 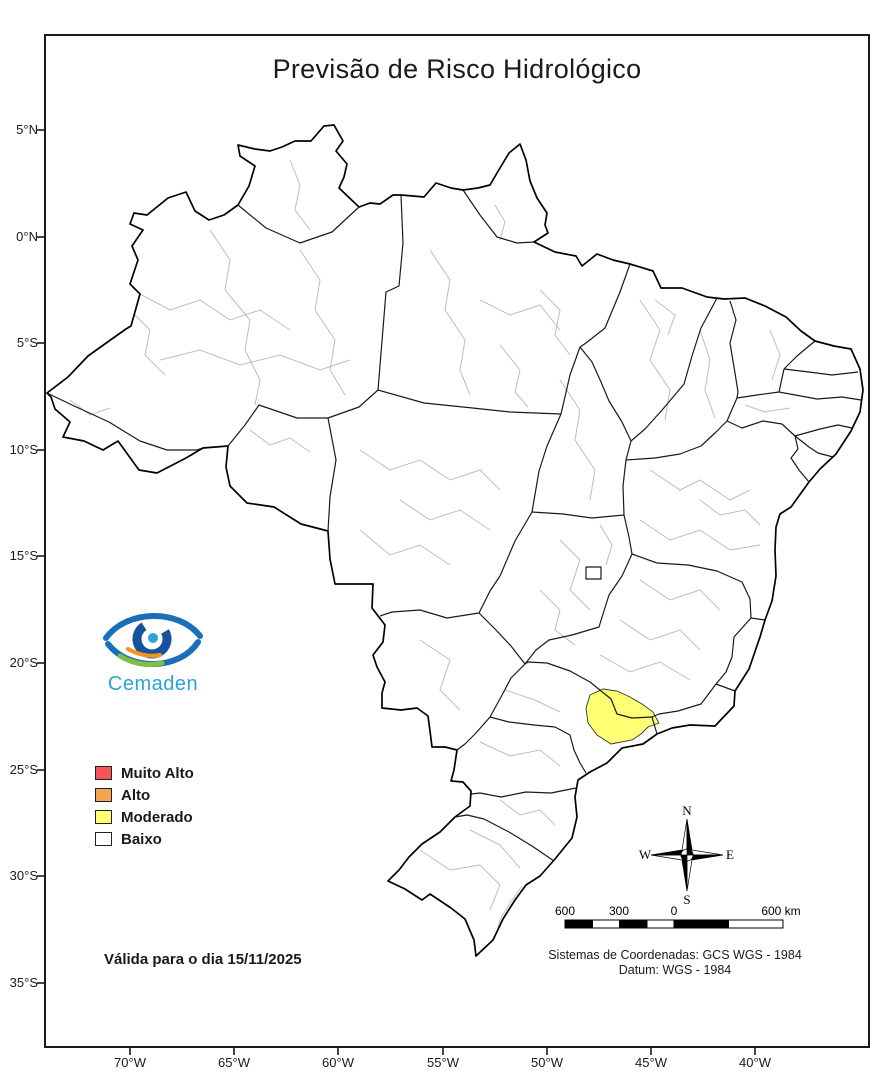 What do you see at coordinates (755, 1062) in the screenshot?
I see `lon-label-40w: 40°W` at bounding box center [755, 1062].